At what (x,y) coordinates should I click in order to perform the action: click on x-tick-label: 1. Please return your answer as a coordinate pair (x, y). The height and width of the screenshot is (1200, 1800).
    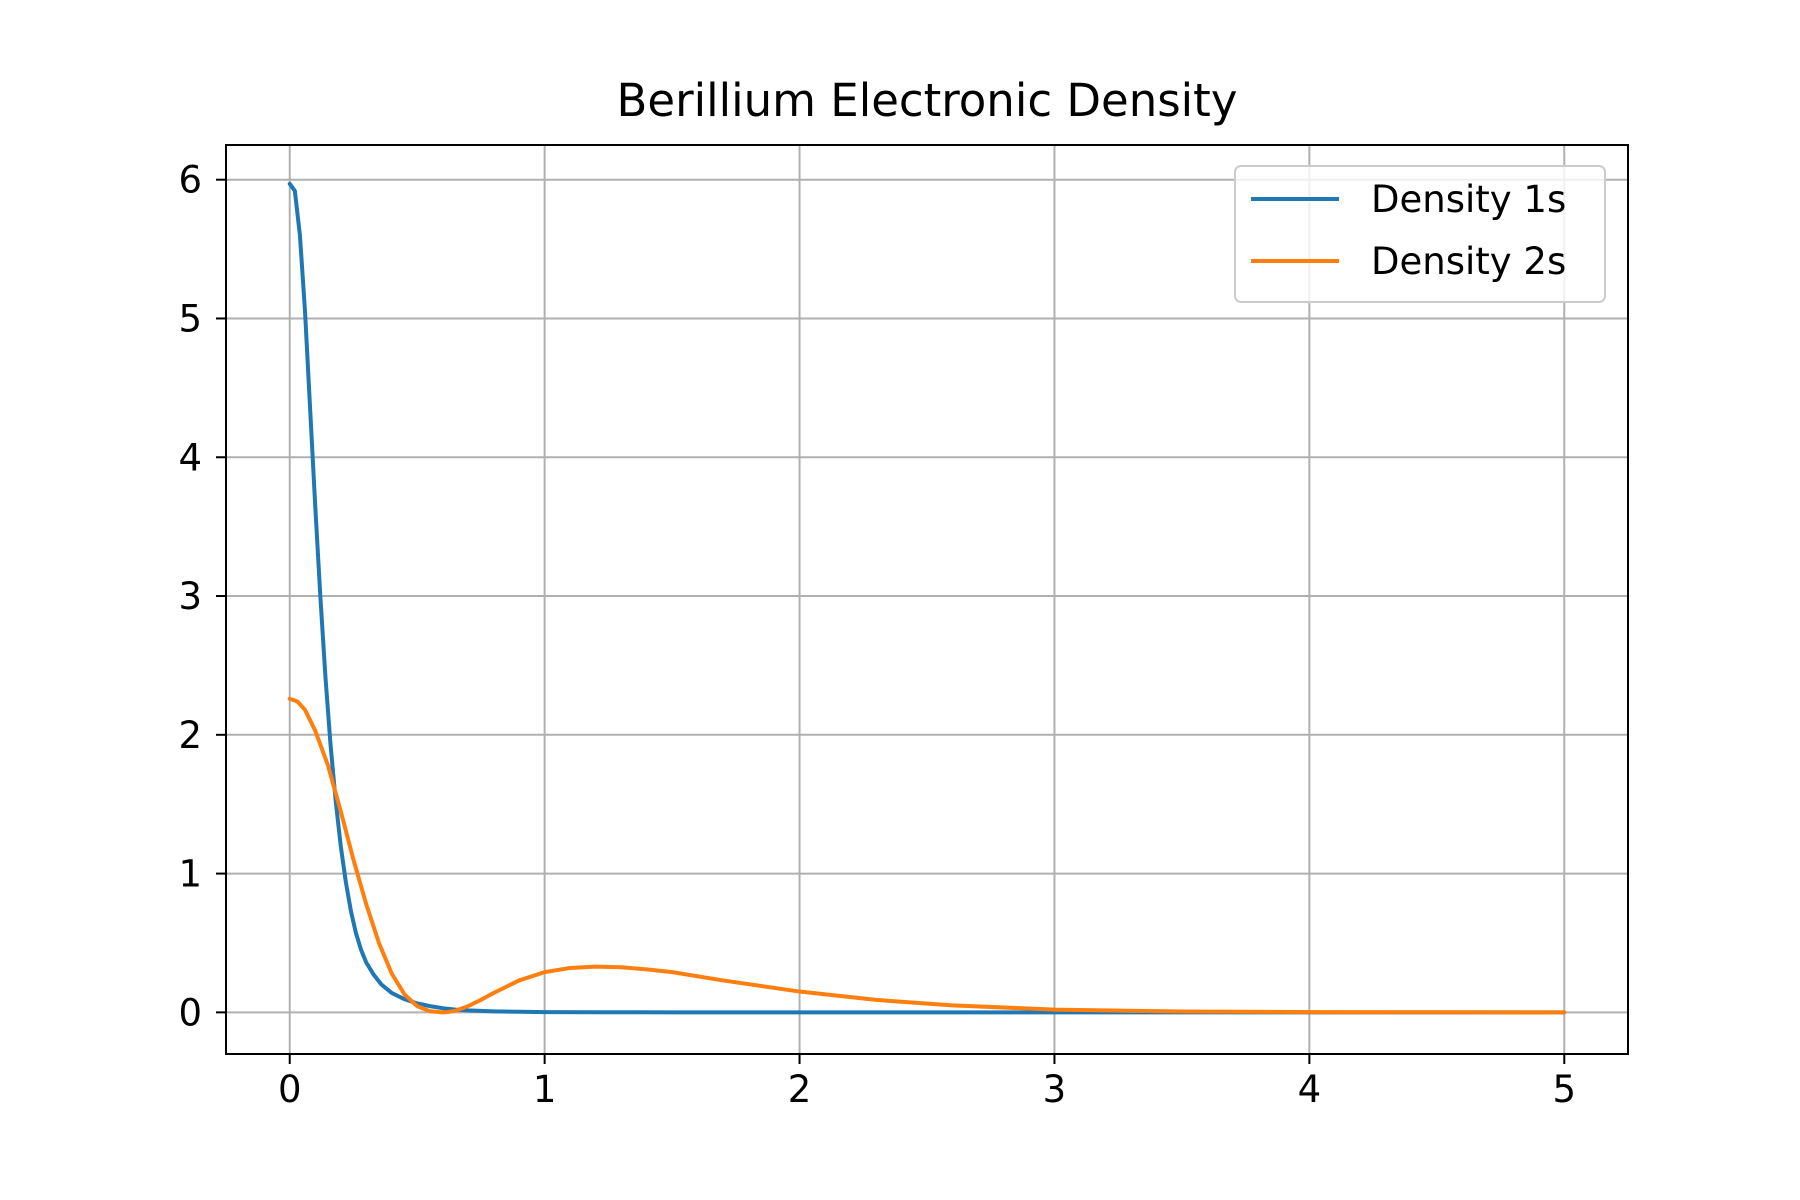
    Looking at the image, I should click on (545, 1089).